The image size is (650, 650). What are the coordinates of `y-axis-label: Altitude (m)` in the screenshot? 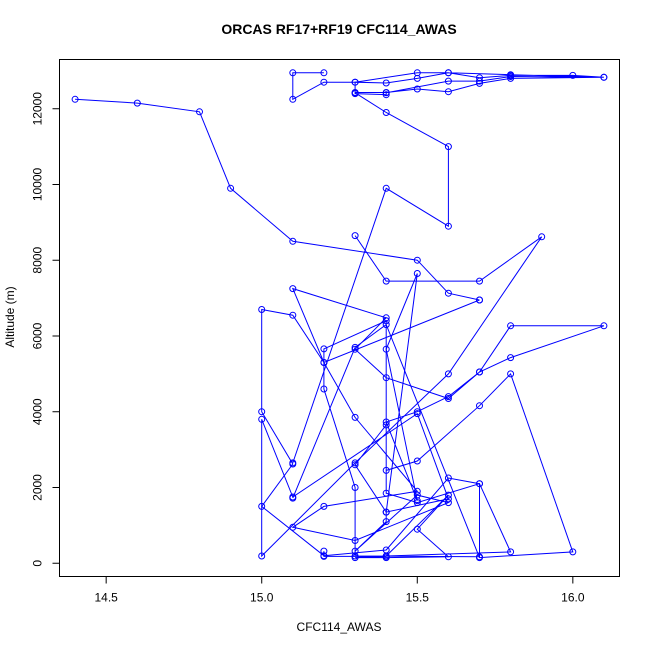 It's located at (10, 316).